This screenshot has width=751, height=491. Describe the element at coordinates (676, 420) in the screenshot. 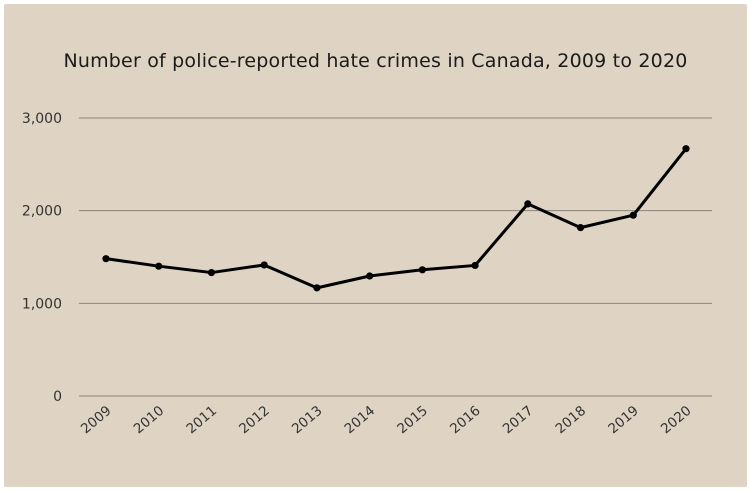

I see `x-tick-label: 2020` at that location.